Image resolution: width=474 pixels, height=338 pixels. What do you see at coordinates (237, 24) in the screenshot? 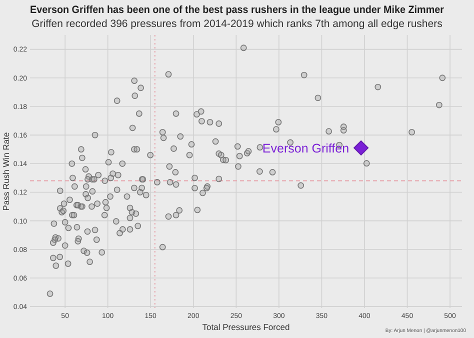
I see `chart-subtitle: Griffen recorded 396 pressures from 2014-2019 which ranks 7th among all edge rushers` at bounding box center [237, 24].